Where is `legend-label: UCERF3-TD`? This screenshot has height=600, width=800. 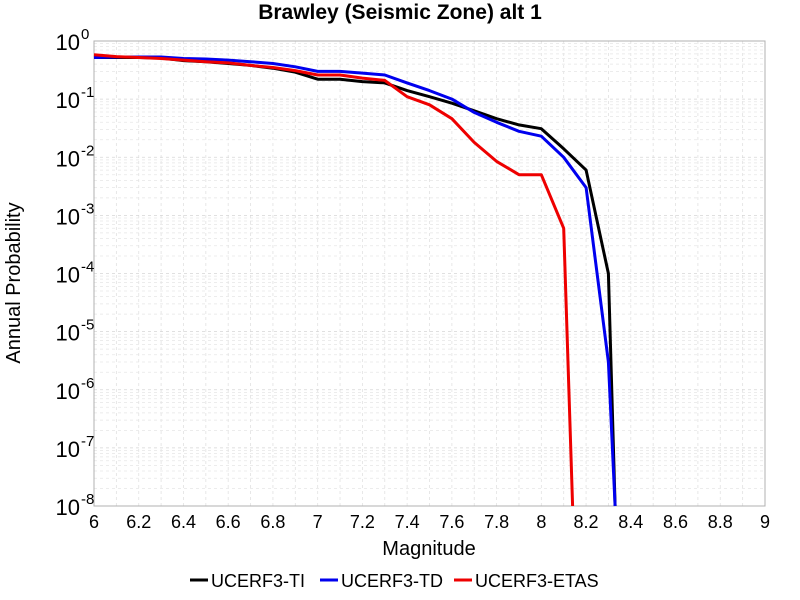 legend-label: UCERF3-TD is located at coordinates (392, 581).